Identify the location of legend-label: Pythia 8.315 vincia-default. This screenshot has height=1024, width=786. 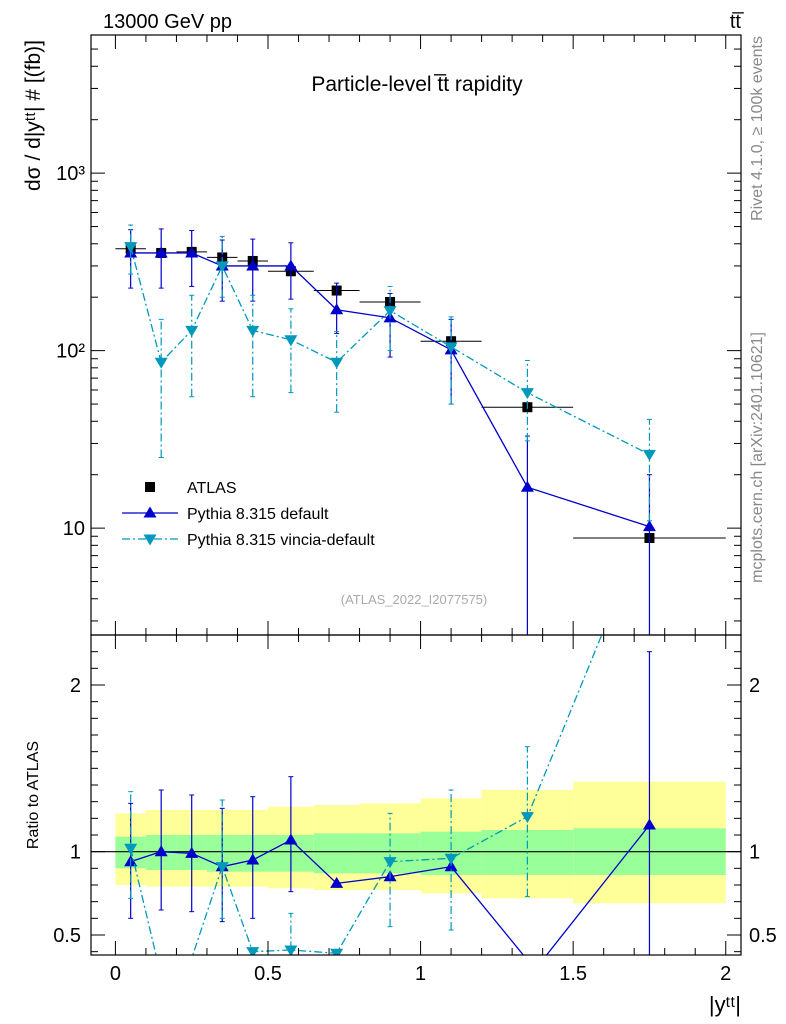
(281, 540).